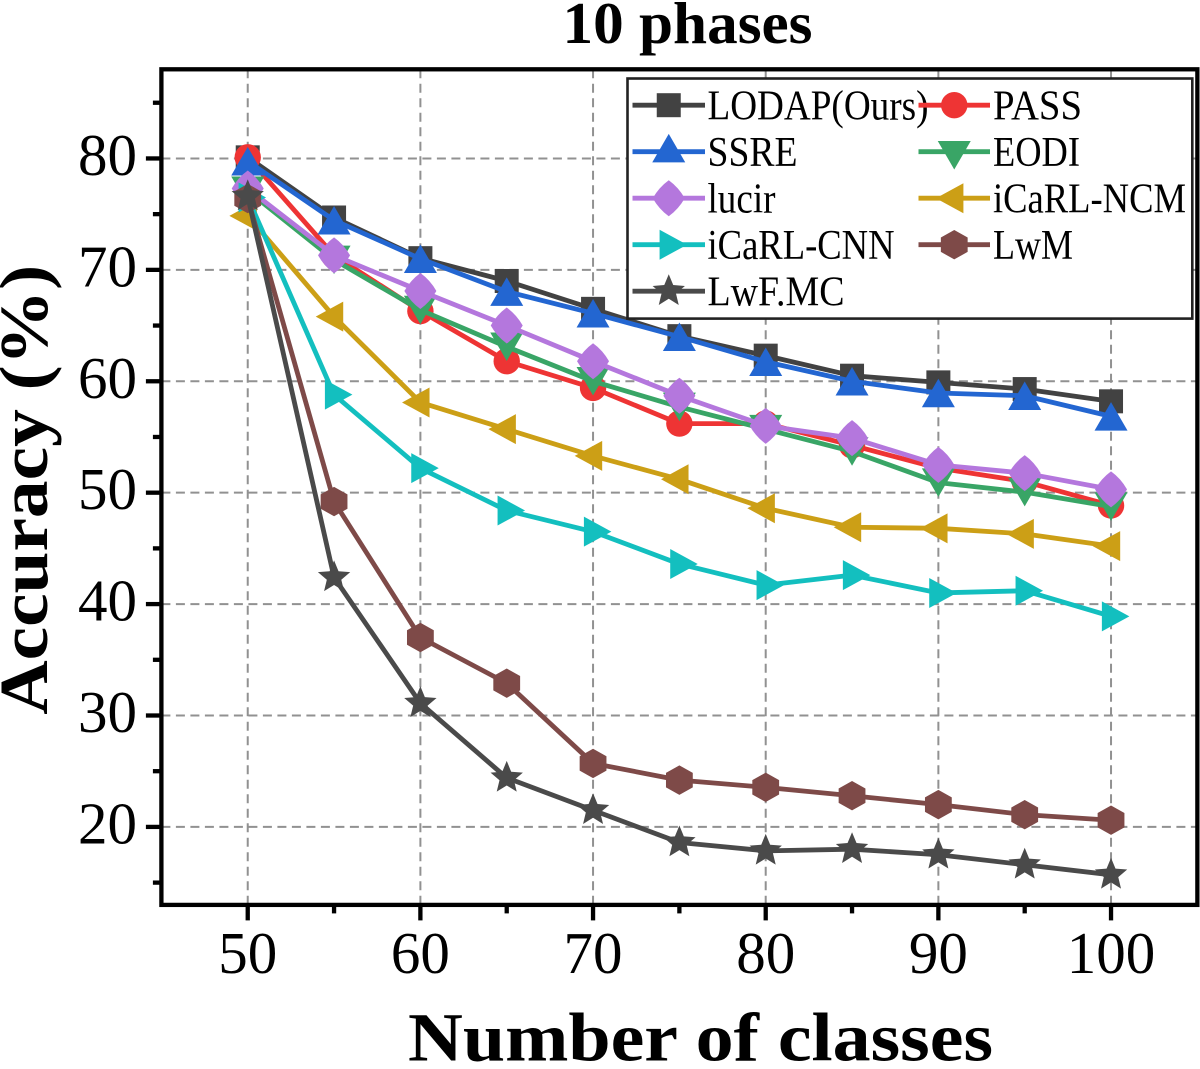  I want to click on svg-text: 10 phases, so click(688, 28).